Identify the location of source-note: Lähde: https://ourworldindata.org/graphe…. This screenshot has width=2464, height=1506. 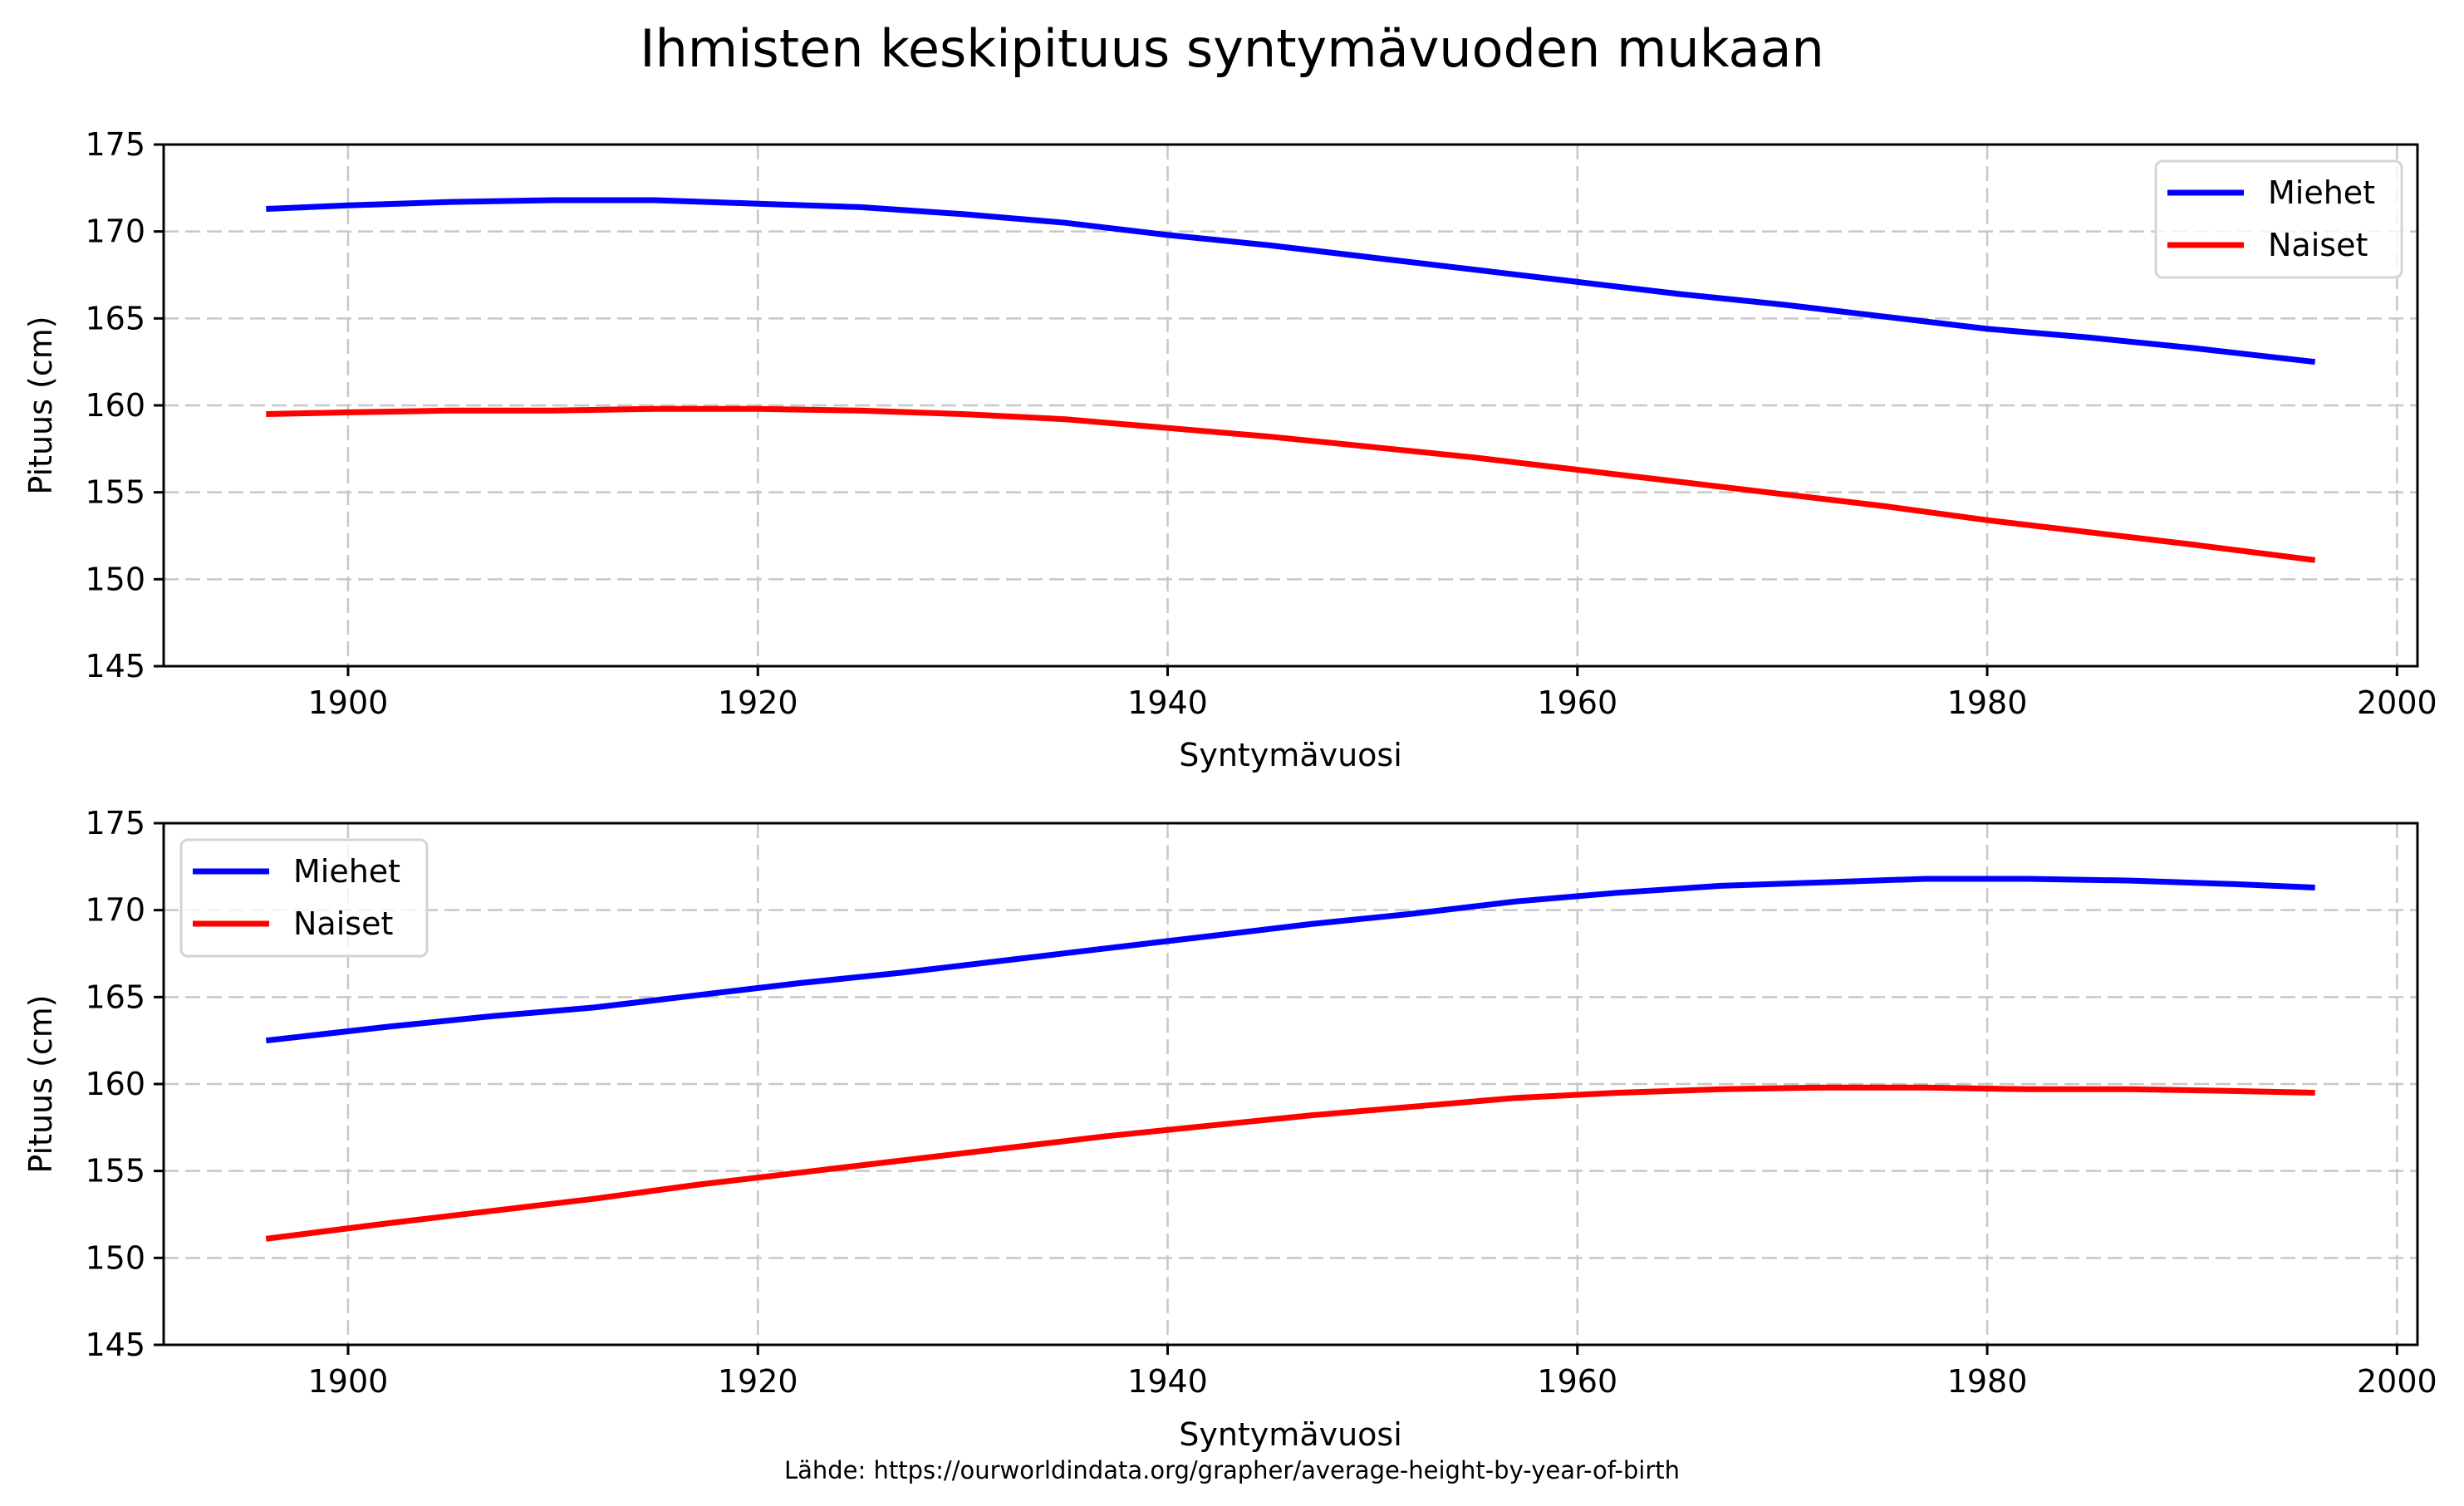
(1232, 1470).